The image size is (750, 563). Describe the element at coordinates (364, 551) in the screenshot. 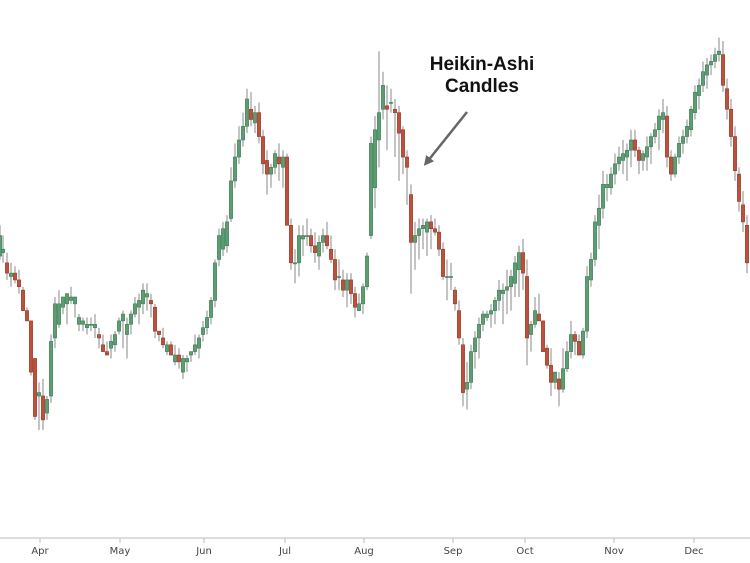

I see `x-tick-label: Aug` at that location.